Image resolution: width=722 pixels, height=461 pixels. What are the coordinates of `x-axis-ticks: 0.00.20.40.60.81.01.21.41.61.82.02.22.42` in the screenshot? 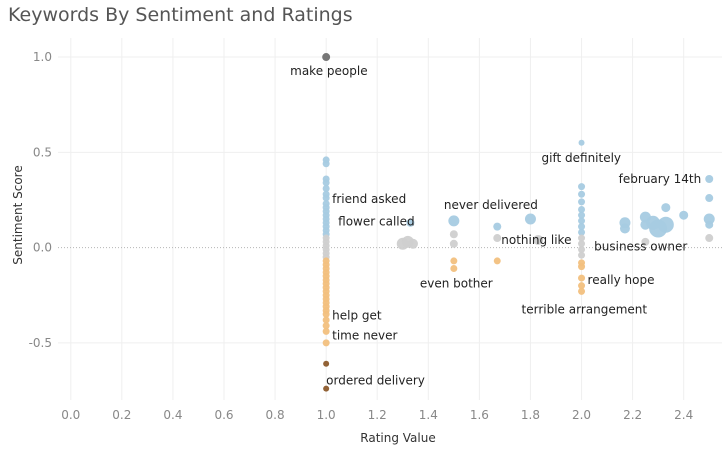 It's located at (377, 415).